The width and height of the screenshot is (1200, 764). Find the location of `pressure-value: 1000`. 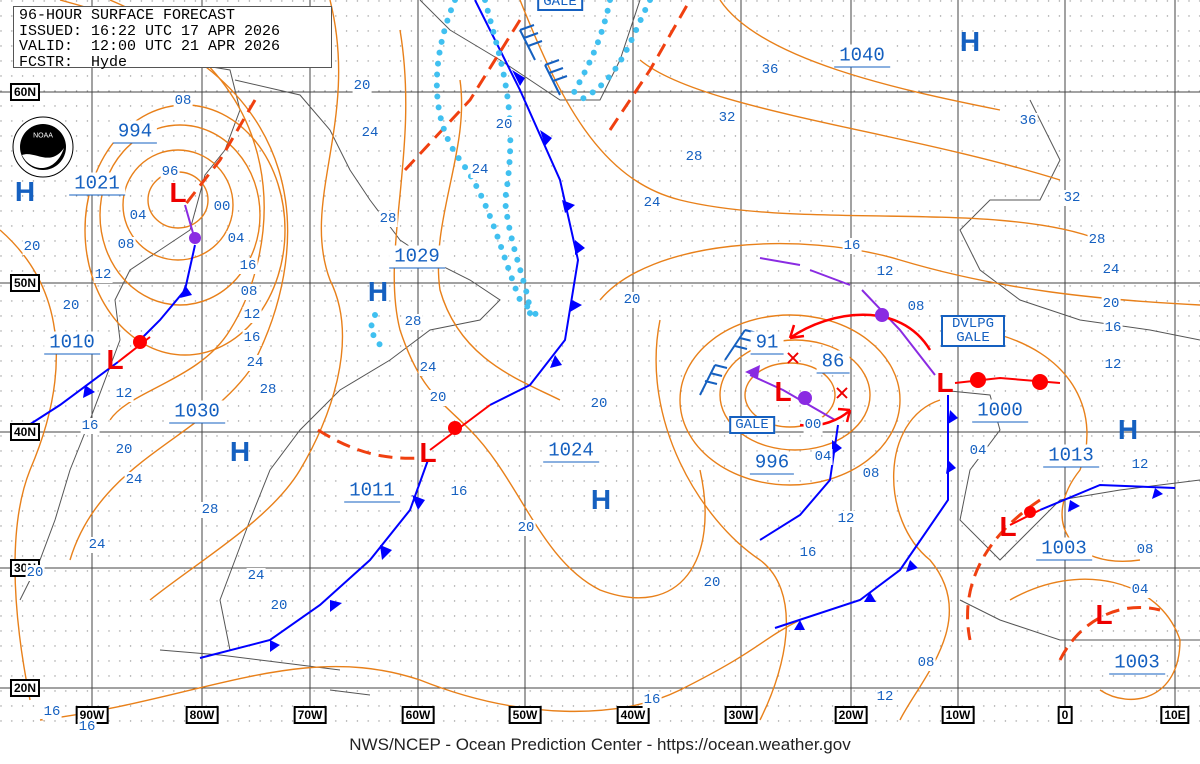

pressure-value: 1000 is located at coordinates (1000, 411).